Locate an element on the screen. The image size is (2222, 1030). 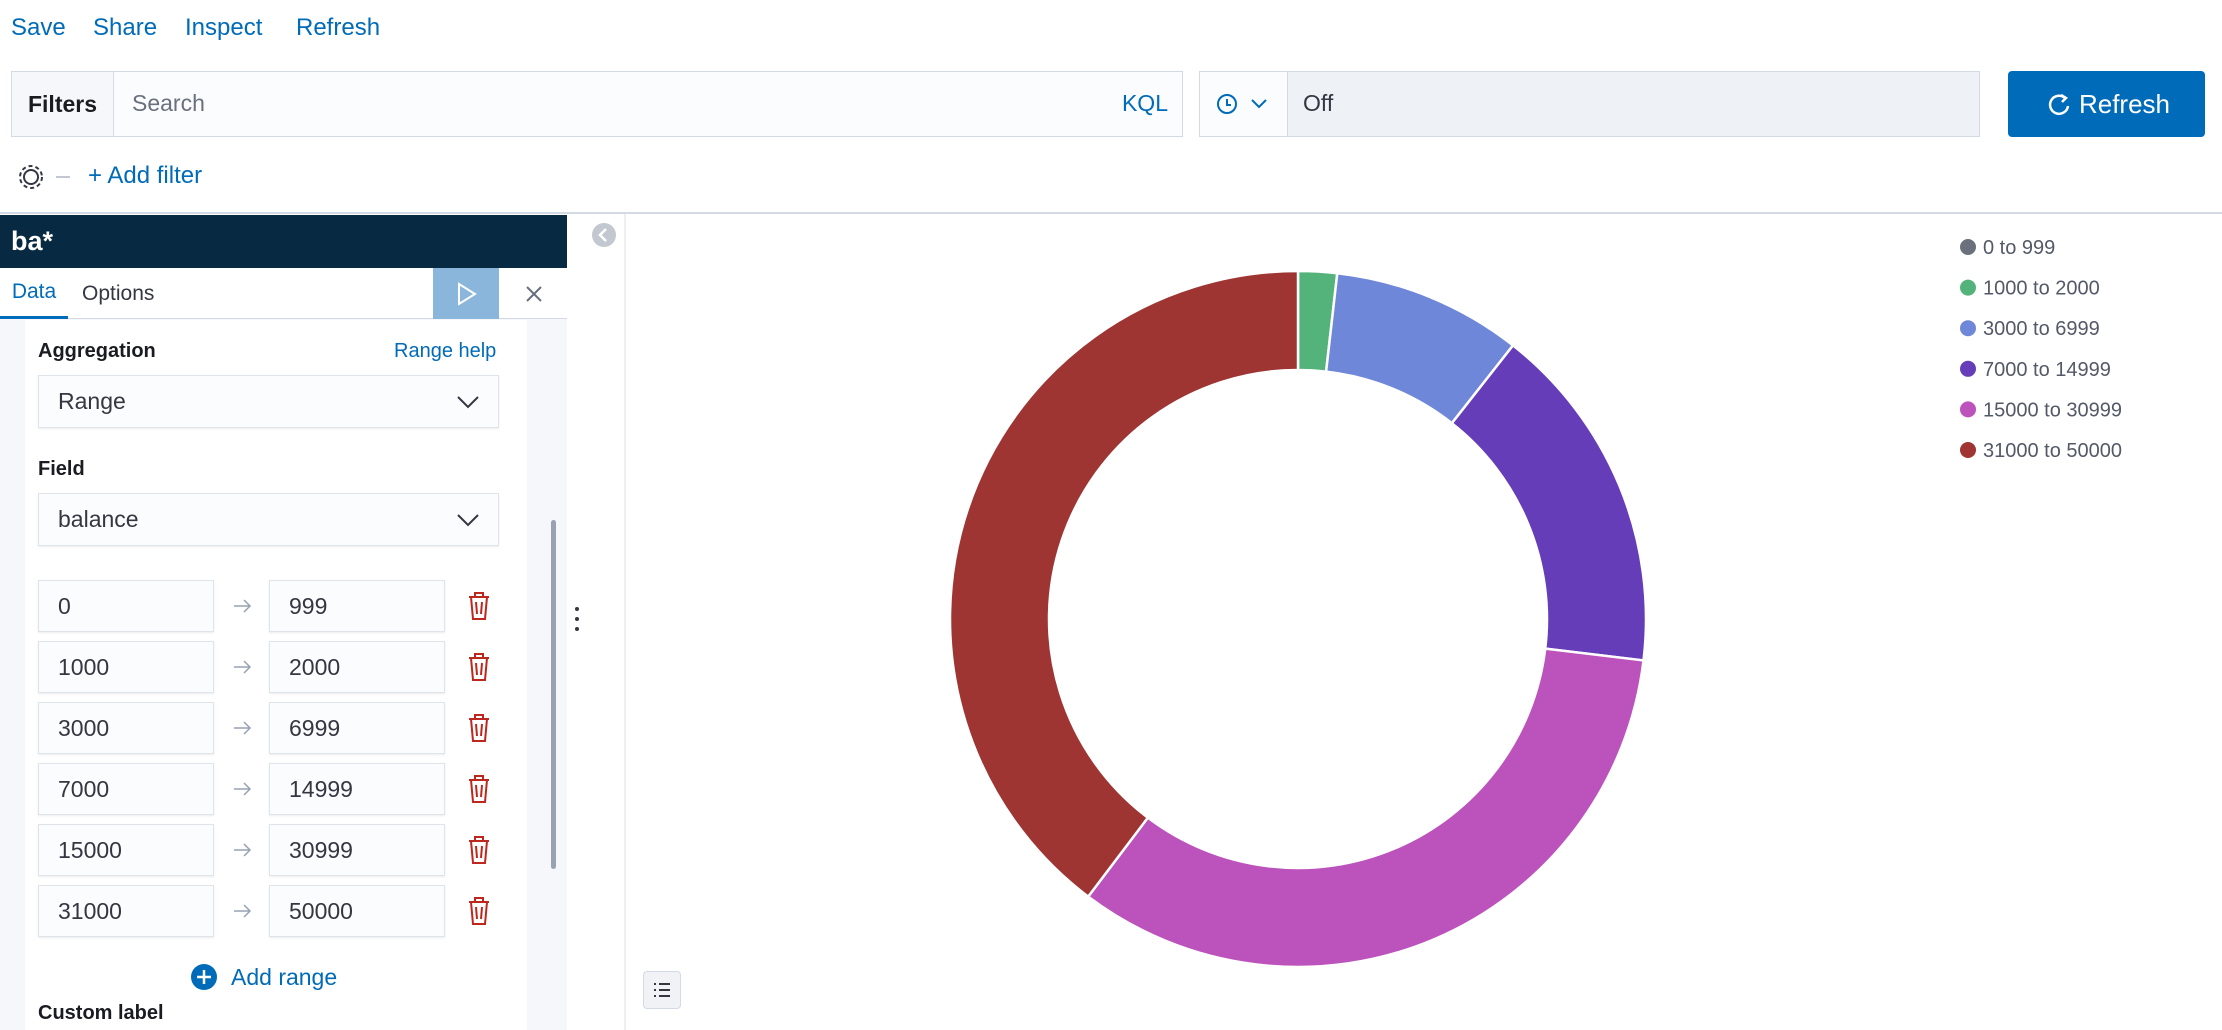
range-to: 30999 is located at coordinates (357, 850).